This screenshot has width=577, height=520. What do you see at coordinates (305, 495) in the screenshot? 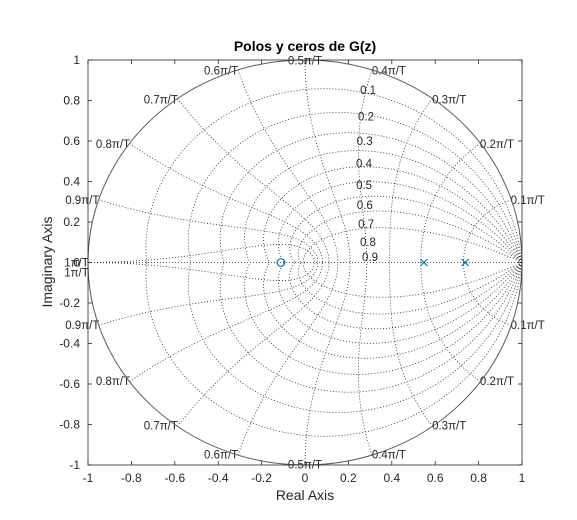
I see `x-axis-label: Real Axis` at bounding box center [305, 495].